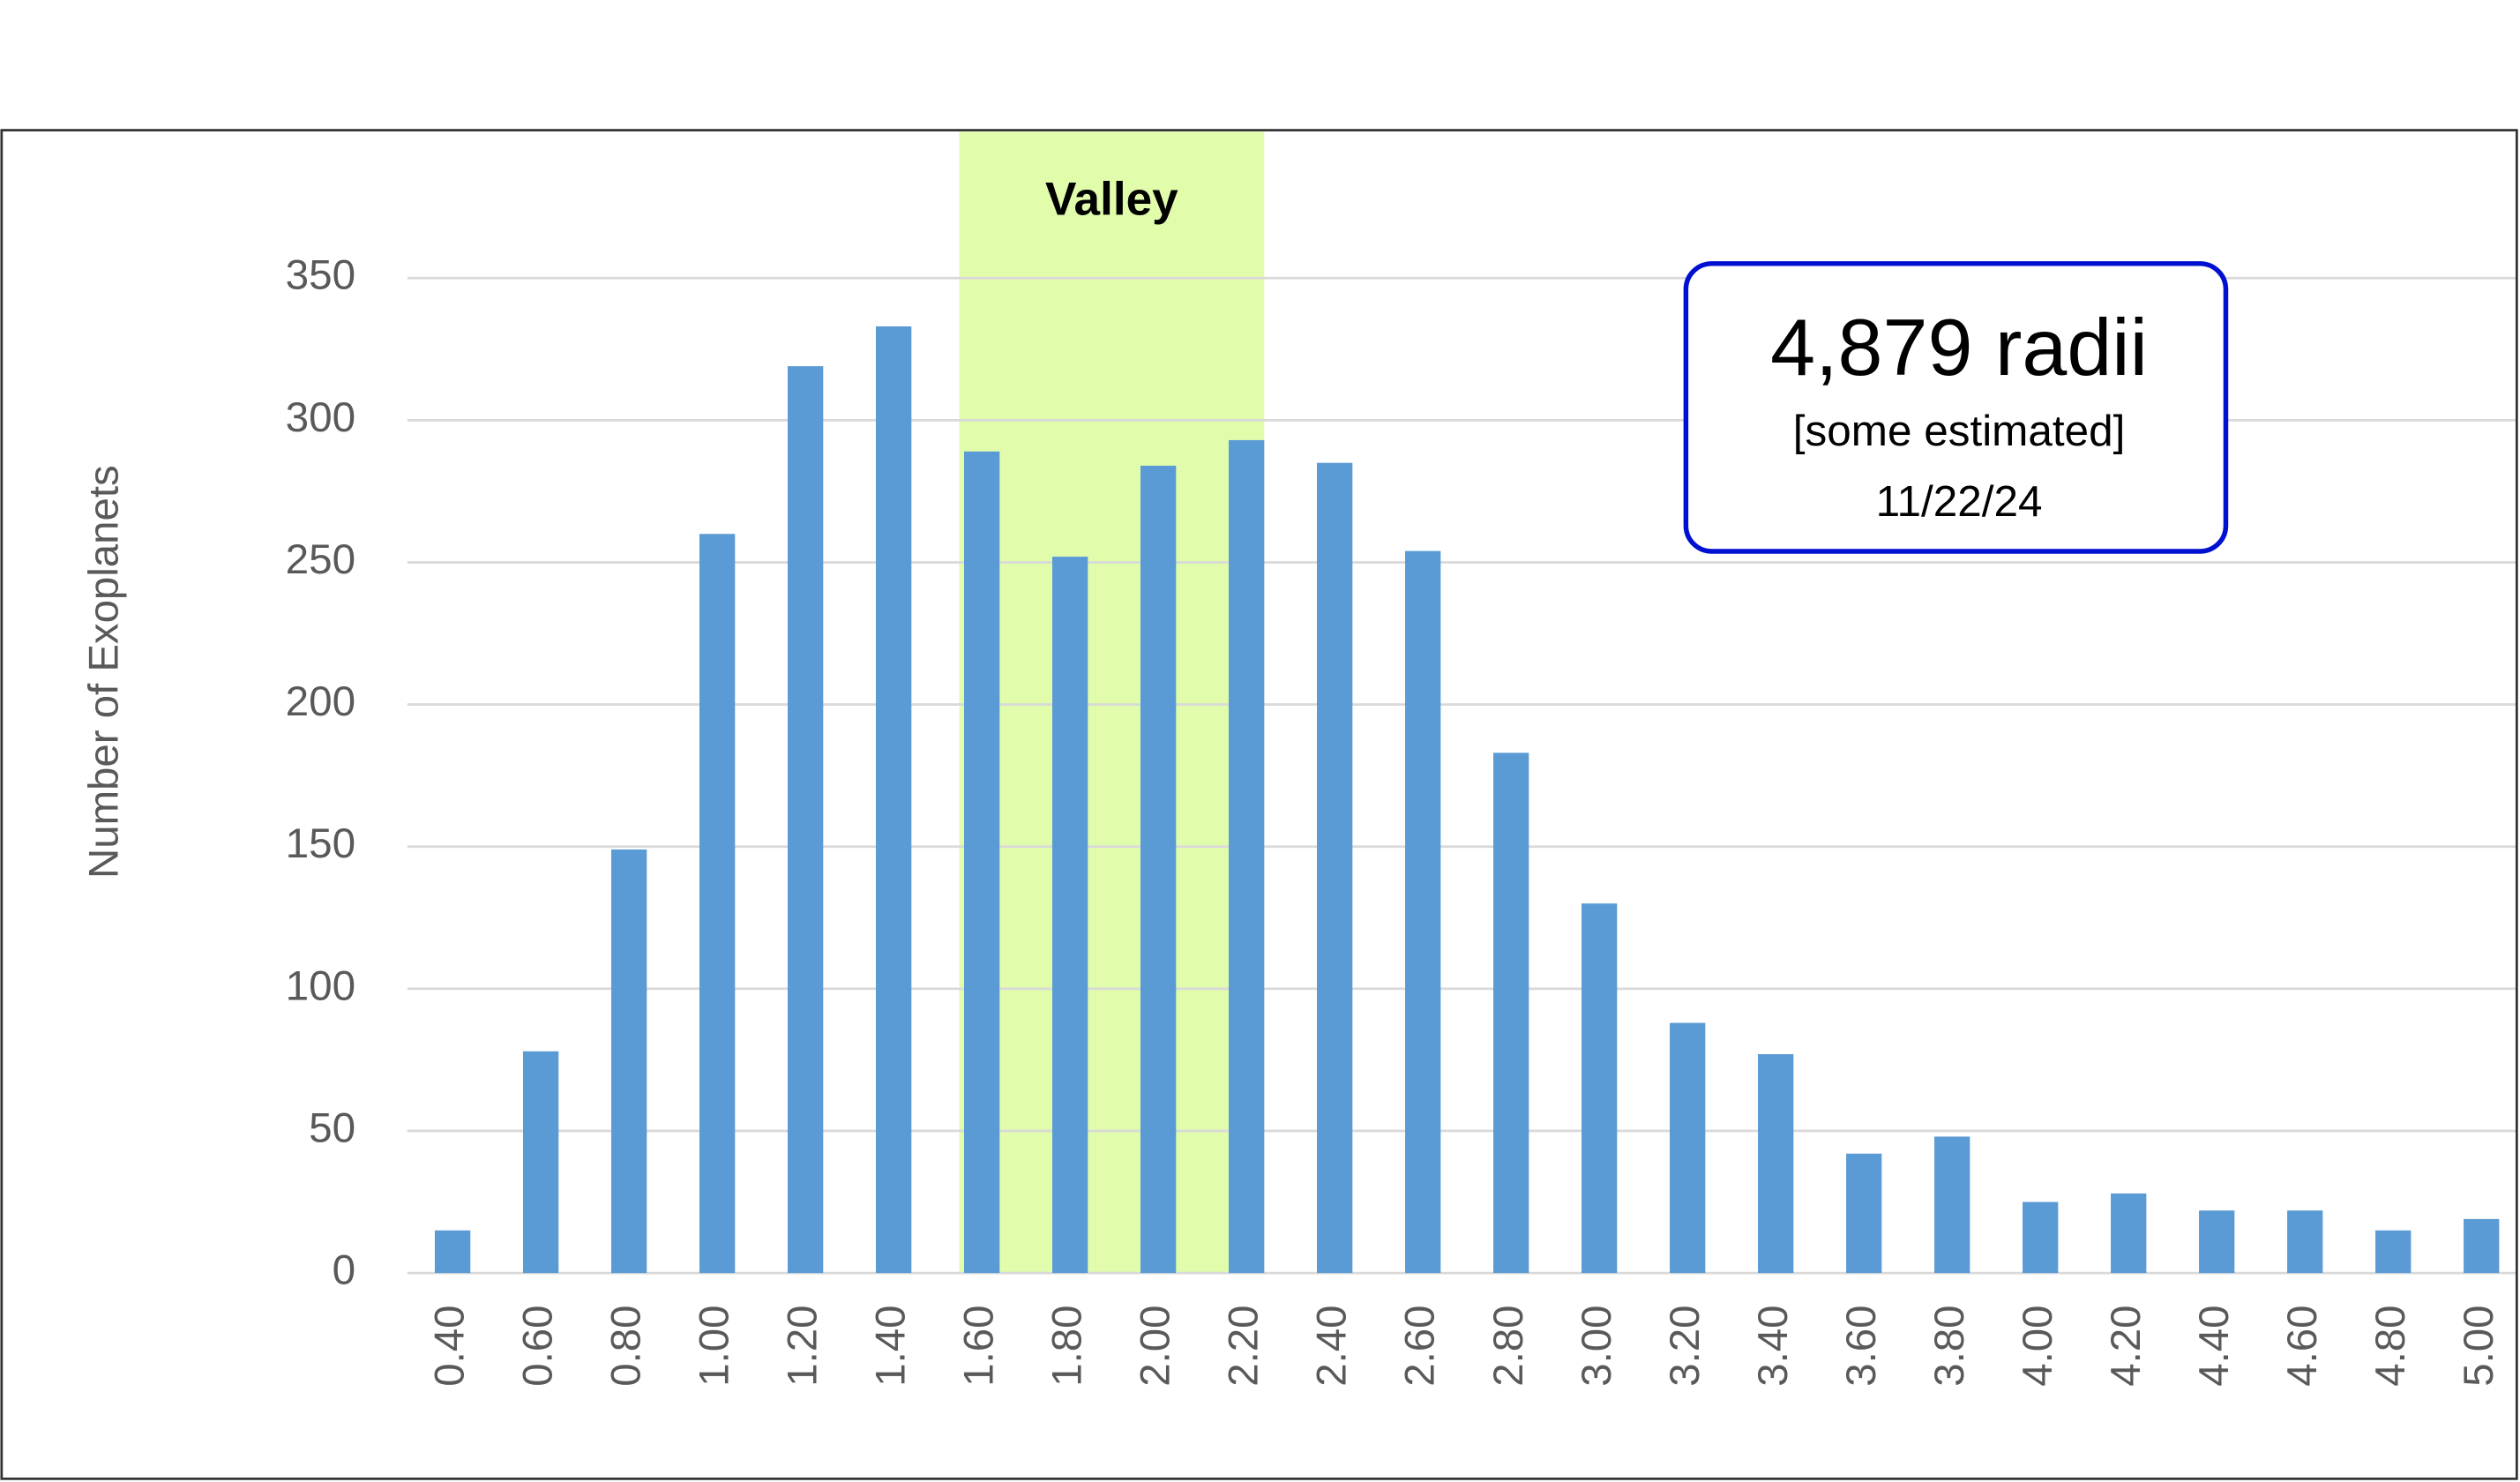 This screenshot has height=1482, width=2520. I want to click on x-tick-label: 0.40, so click(450, 1346).